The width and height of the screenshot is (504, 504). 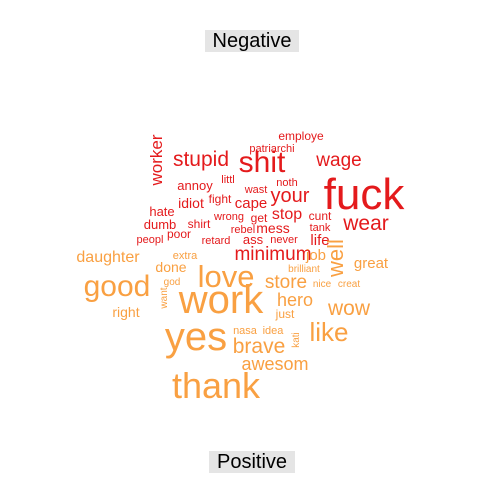 I want to click on word-employe: employe, so click(x=301, y=136).